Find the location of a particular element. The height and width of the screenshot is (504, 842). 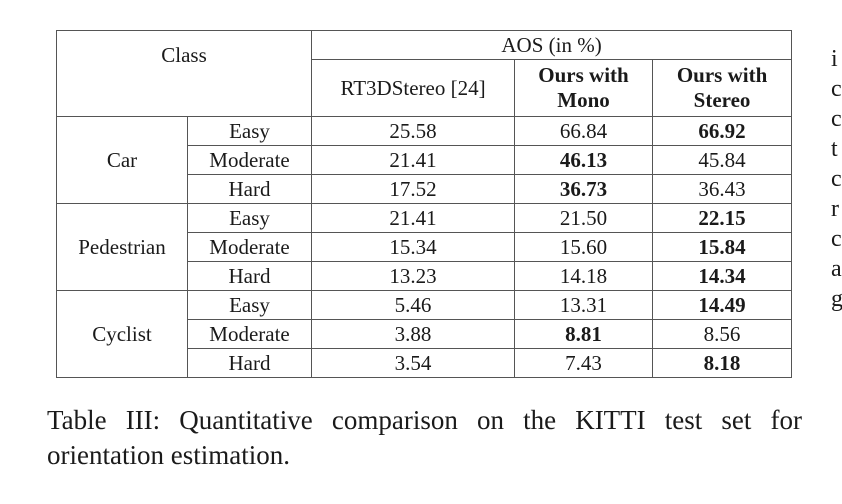

text-fragment: i is located at coordinates (834, 59).